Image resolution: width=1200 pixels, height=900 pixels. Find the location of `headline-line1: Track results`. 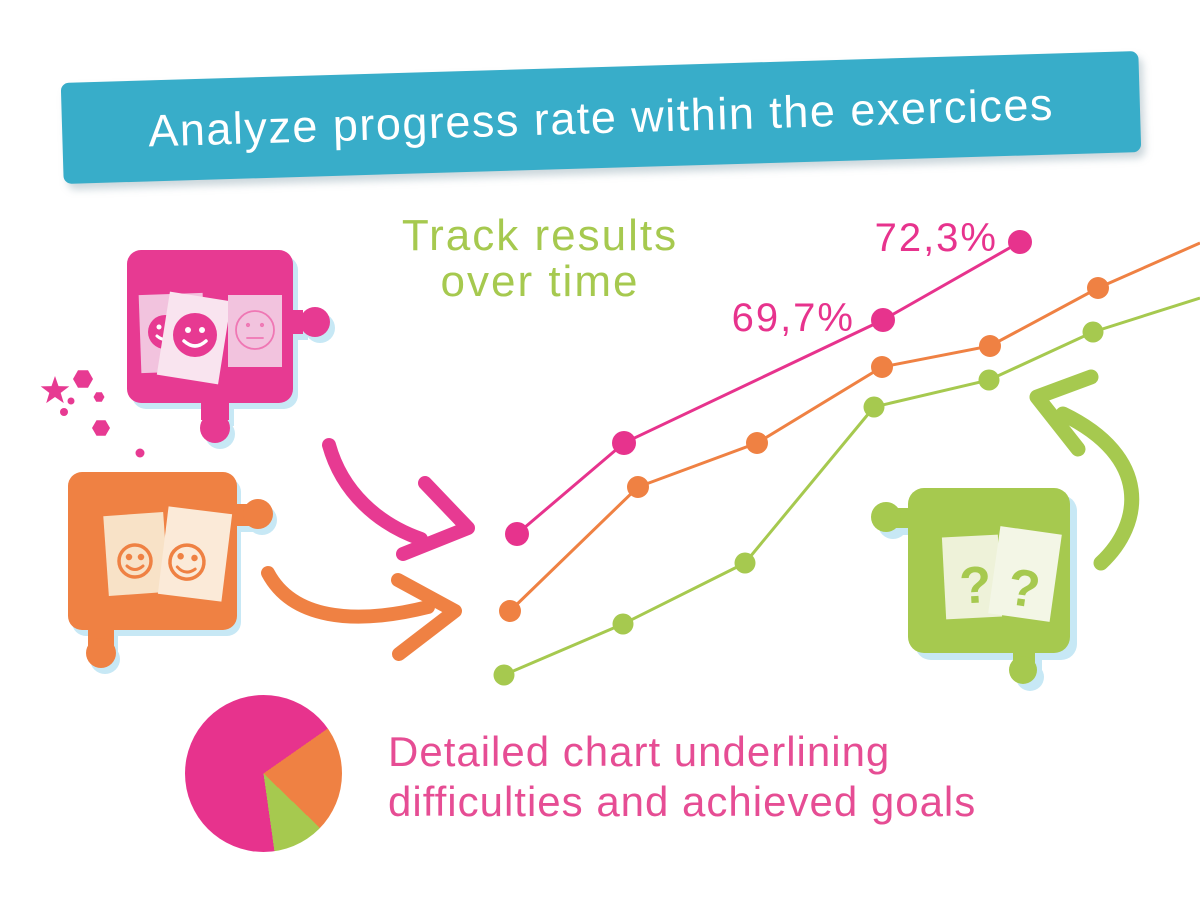

headline-line1: Track results is located at coordinates (540, 235).